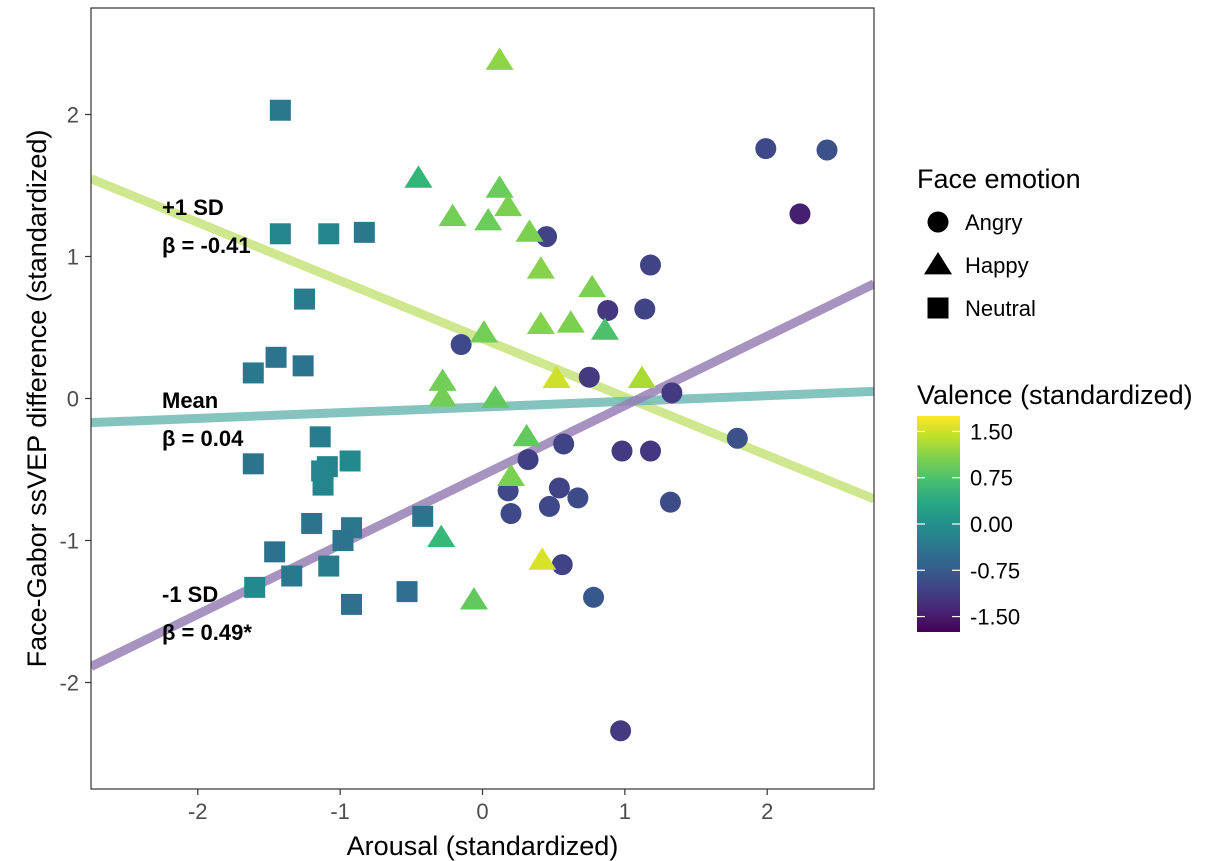 Image resolution: width=1229 pixels, height=861 pixels. What do you see at coordinates (938, 308) in the screenshot?
I see `legend-square-icon` at bounding box center [938, 308].